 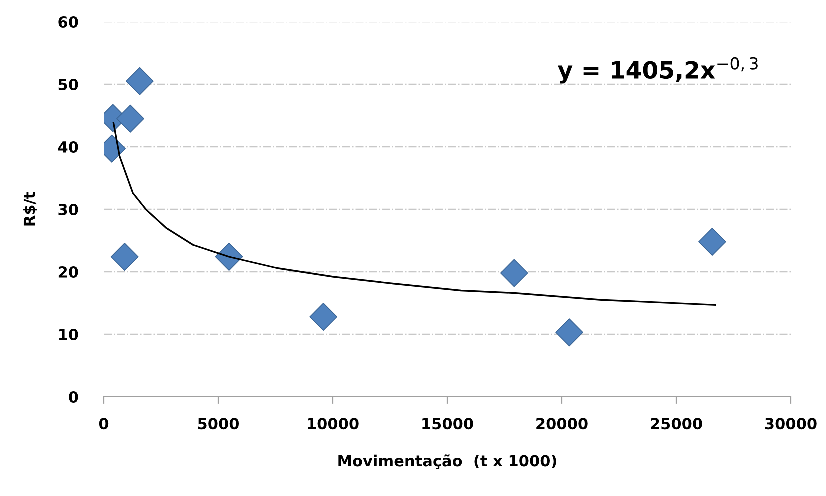 What do you see at coordinates (68, 84) in the screenshot?
I see `y-tick-label: 50` at bounding box center [68, 84].